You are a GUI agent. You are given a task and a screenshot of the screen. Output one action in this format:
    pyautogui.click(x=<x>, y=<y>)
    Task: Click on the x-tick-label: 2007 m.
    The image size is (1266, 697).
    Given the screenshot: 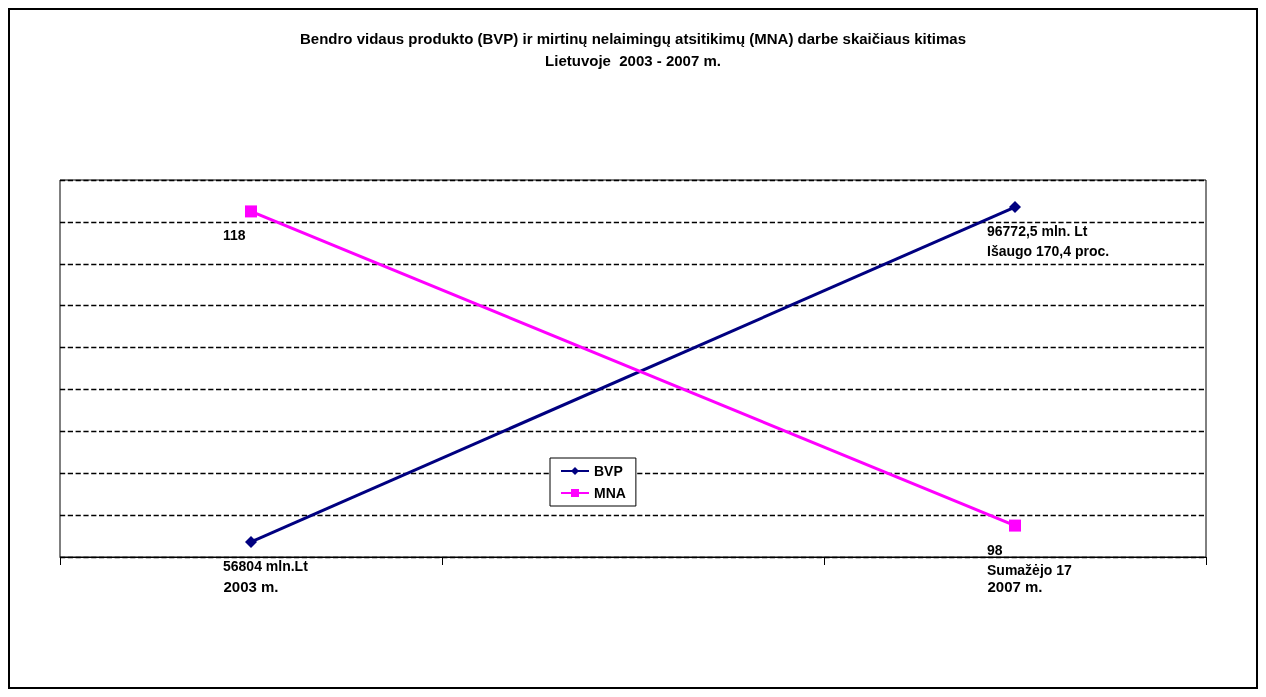 What is the action you would take?
    pyautogui.click(x=1015, y=586)
    